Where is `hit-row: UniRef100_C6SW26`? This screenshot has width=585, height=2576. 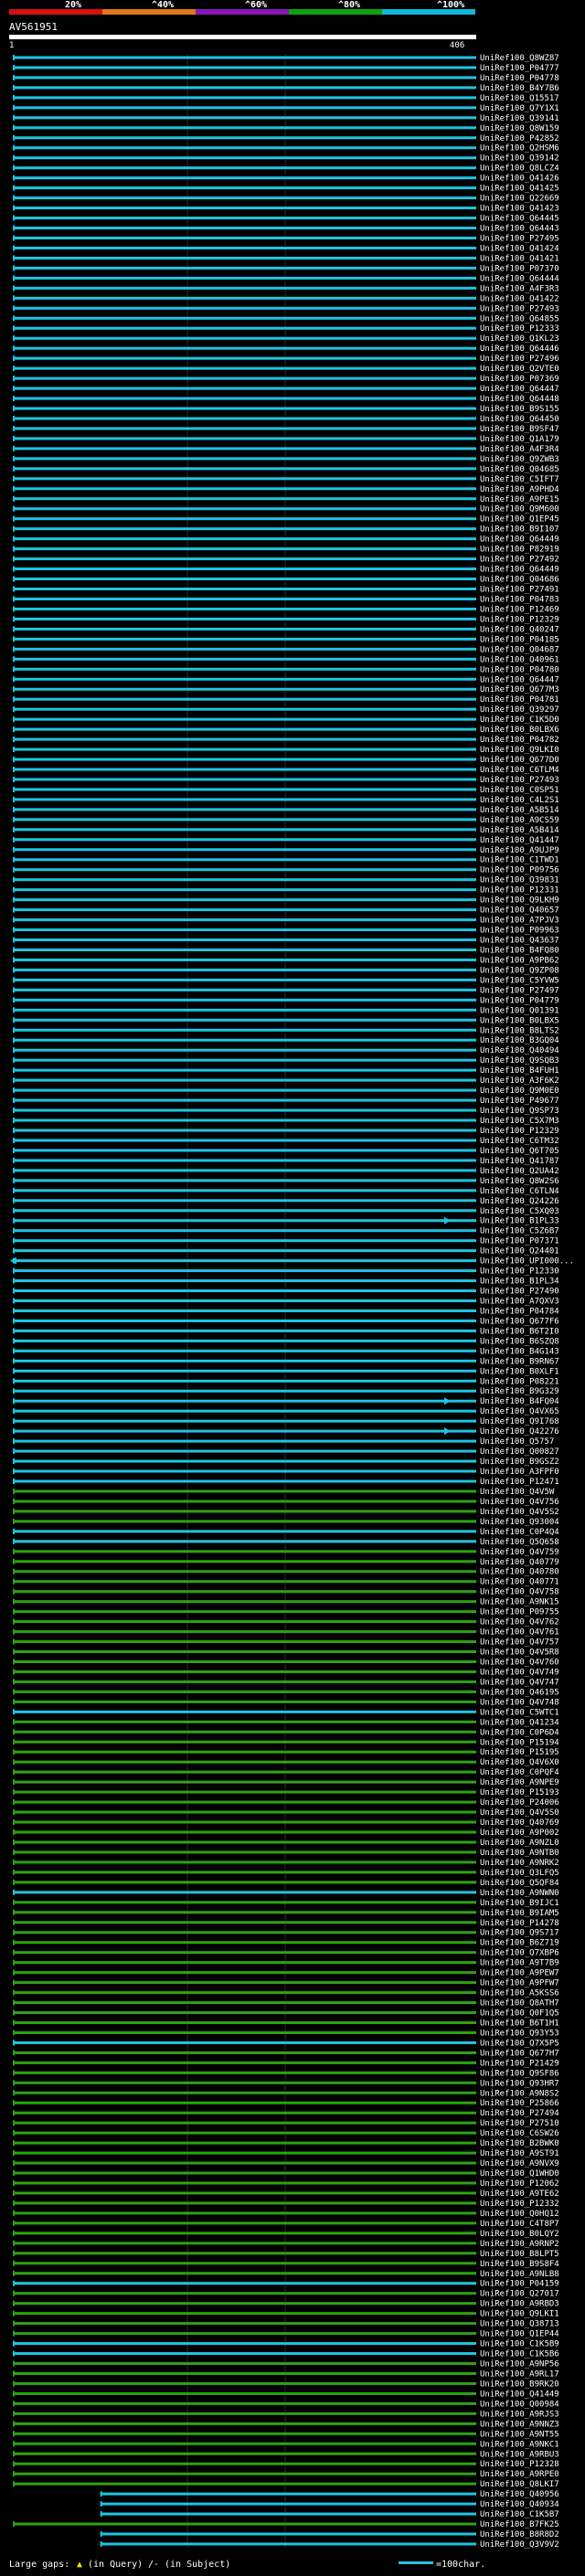 hit-row: UniRef100_C6SW26 is located at coordinates (286, 2133).